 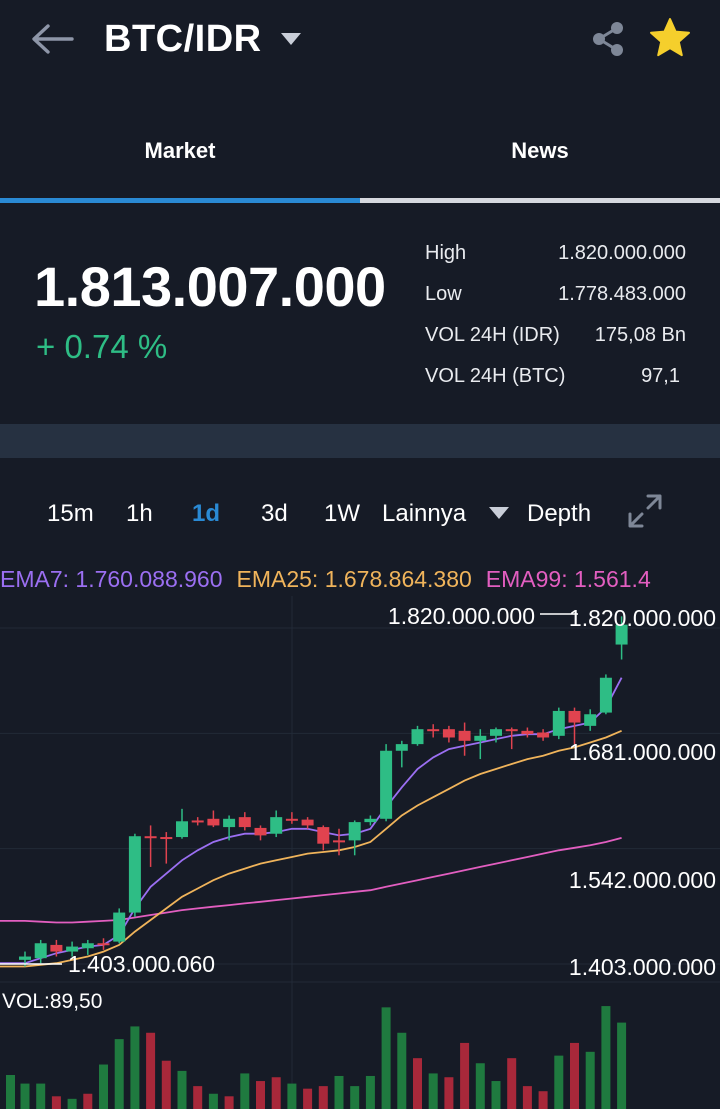 What do you see at coordinates (492, 335) in the screenshot?
I see `stat-label-vol-idr: VOL 24H (IDR)` at bounding box center [492, 335].